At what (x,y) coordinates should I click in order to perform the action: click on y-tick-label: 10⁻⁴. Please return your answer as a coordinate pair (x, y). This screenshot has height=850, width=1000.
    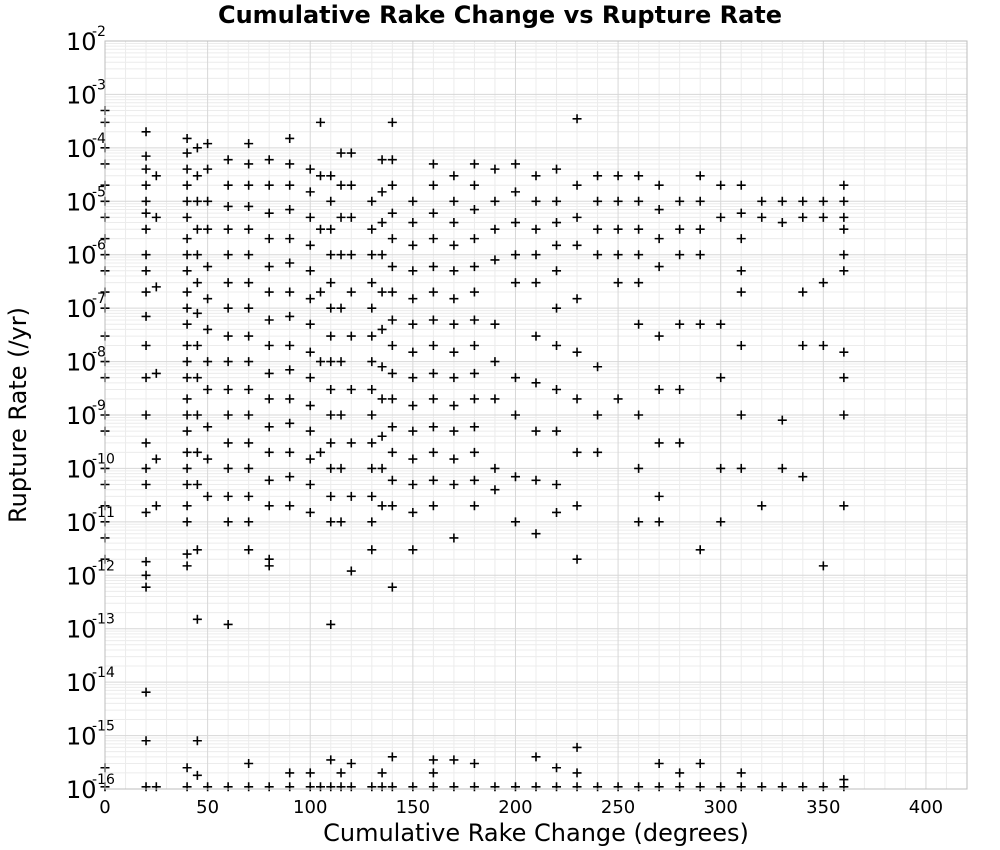
    Looking at the image, I should click on (86, 147).